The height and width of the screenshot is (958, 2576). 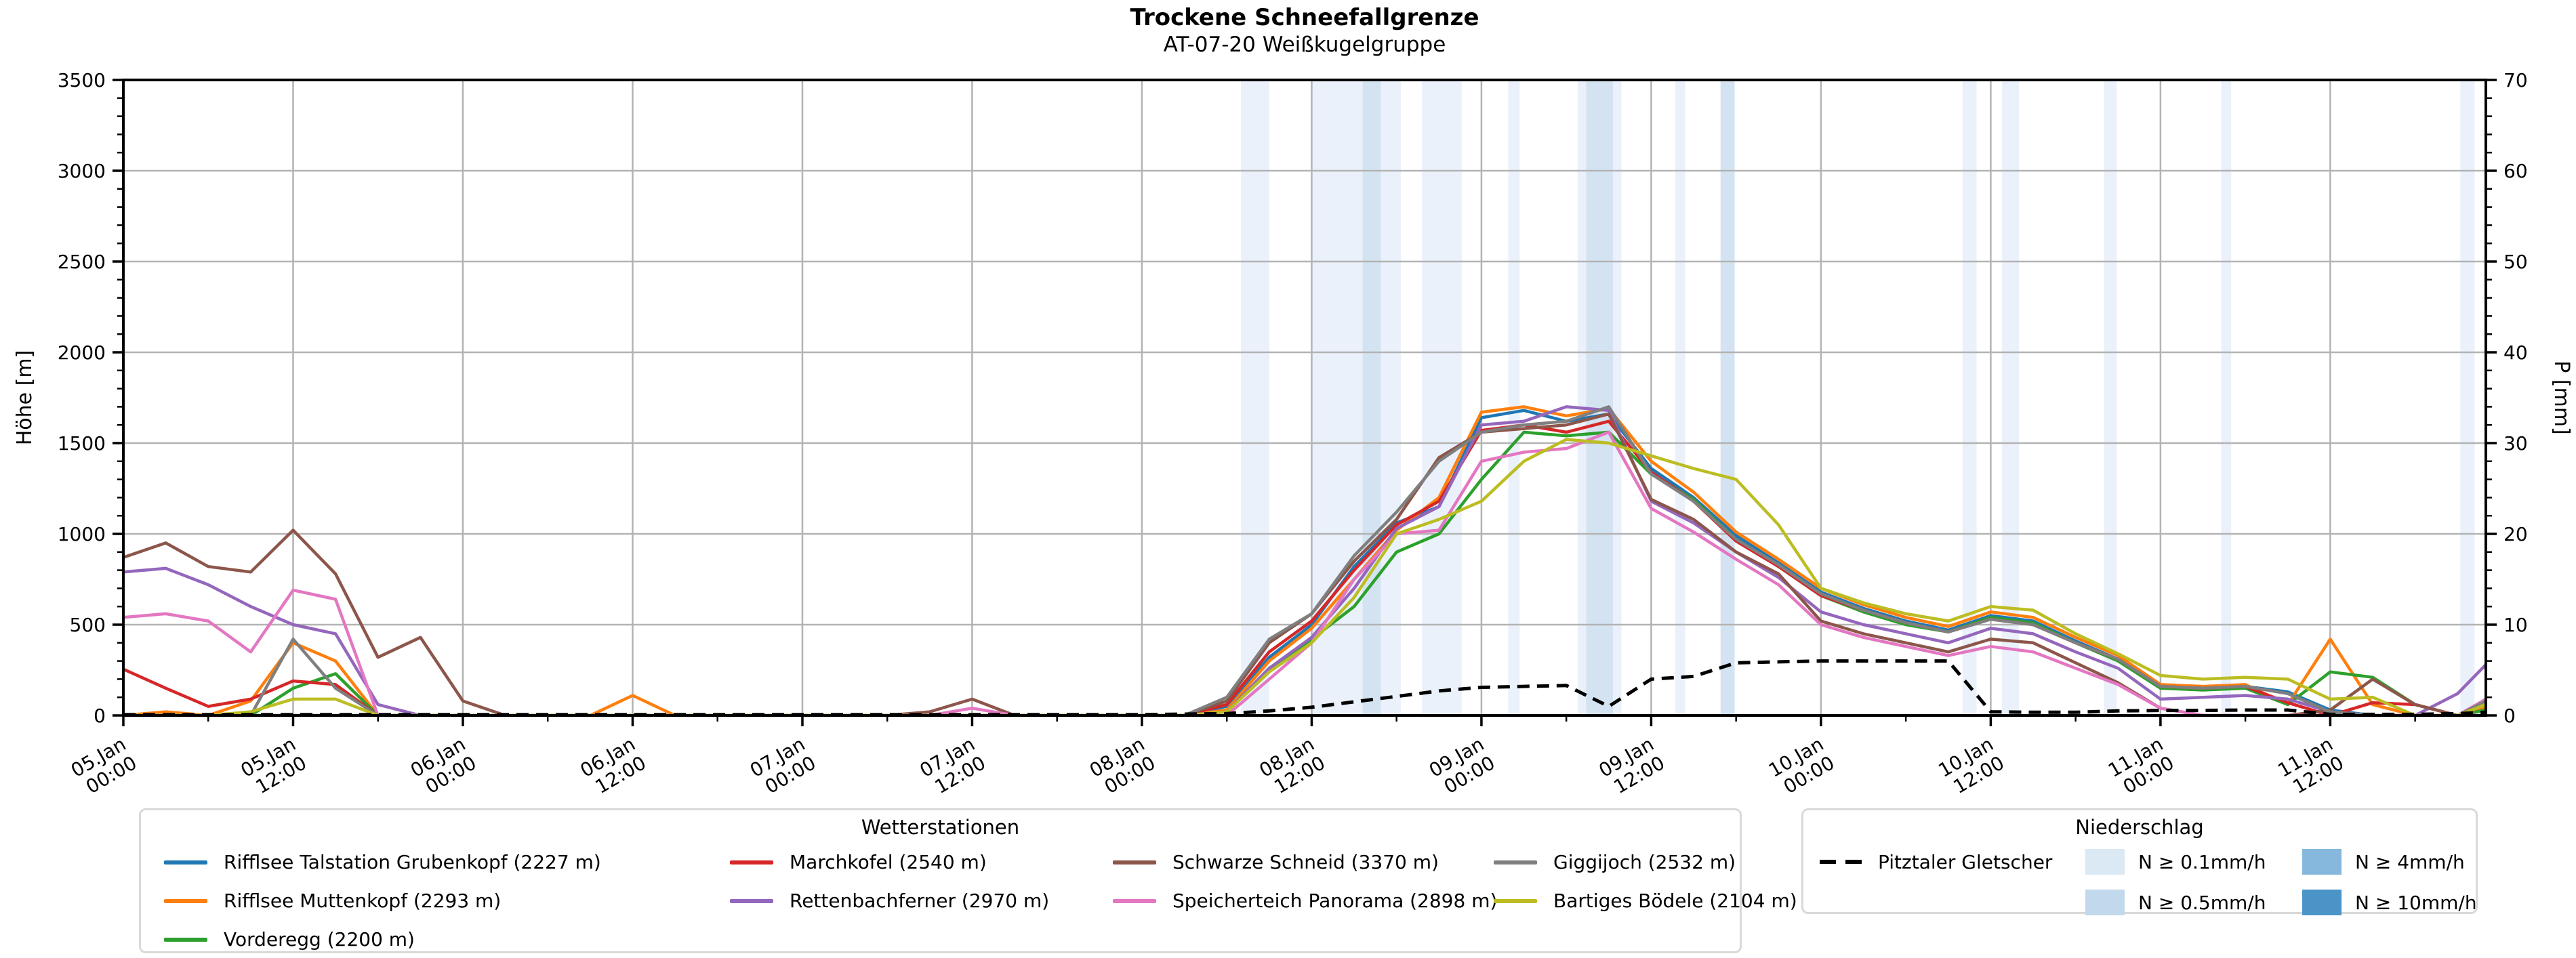 I want to click on legend-item: Rifflsee Muttenkopf (2293 m), so click(x=447, y=900).